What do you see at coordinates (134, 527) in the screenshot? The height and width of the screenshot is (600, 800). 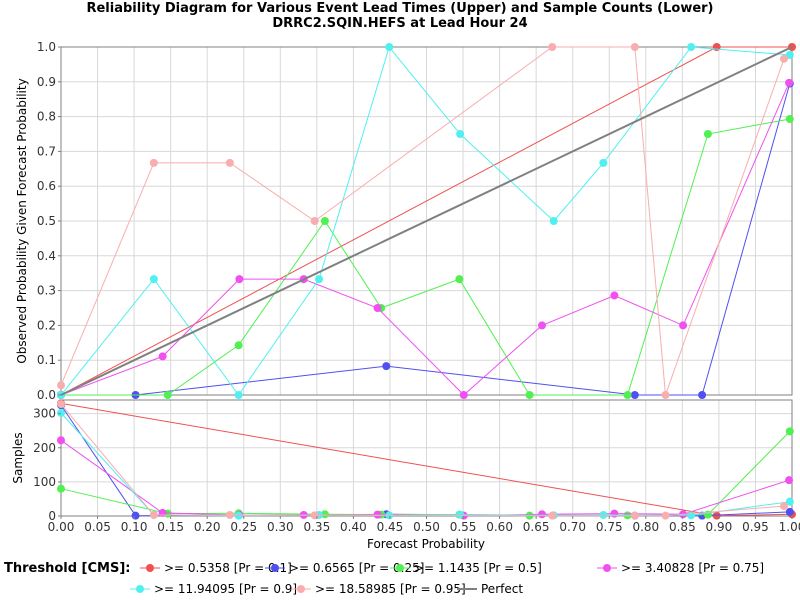 I see `x-tick-label: 0.10` at bounding box center [134, 527].